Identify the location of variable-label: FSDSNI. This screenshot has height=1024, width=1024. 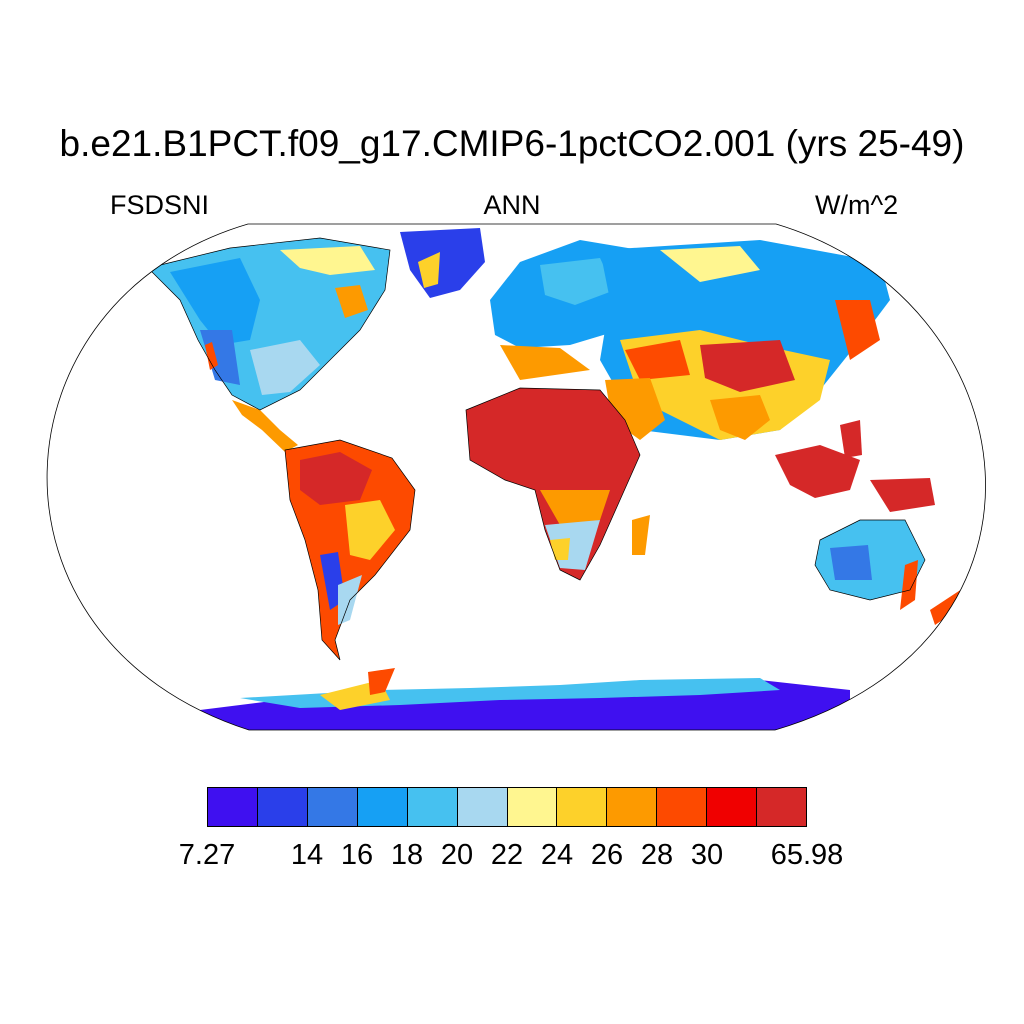
(160, 205).